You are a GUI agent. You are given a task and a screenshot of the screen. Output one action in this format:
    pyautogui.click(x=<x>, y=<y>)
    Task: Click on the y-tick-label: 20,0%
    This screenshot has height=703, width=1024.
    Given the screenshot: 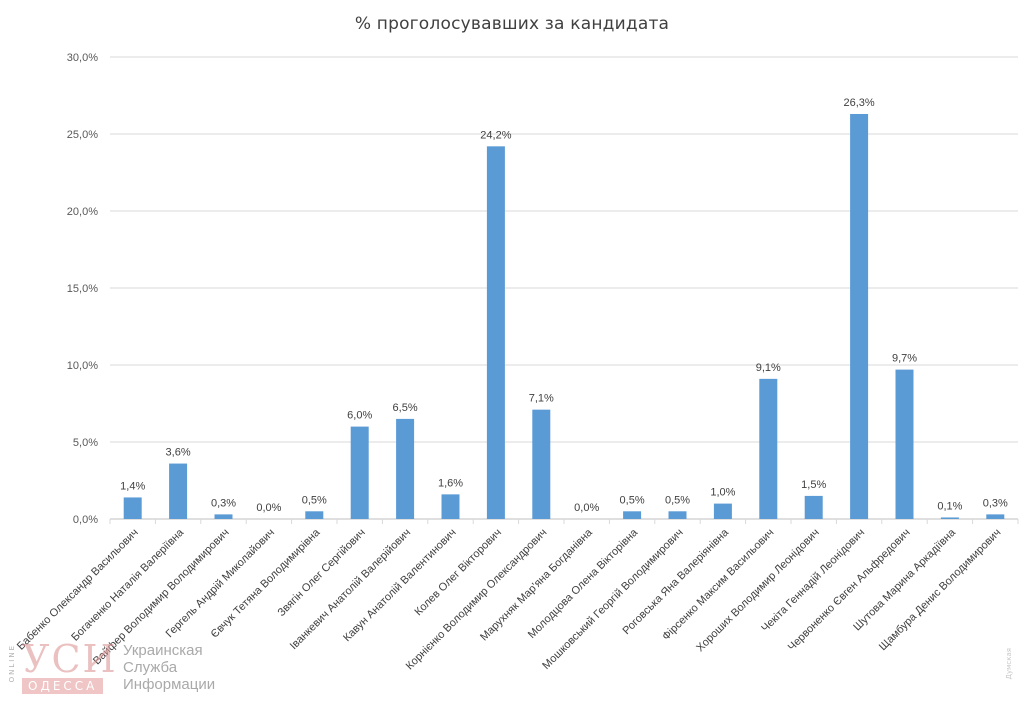 What is the action you would take?
    pyautogui.click(x=82, y=212)
    